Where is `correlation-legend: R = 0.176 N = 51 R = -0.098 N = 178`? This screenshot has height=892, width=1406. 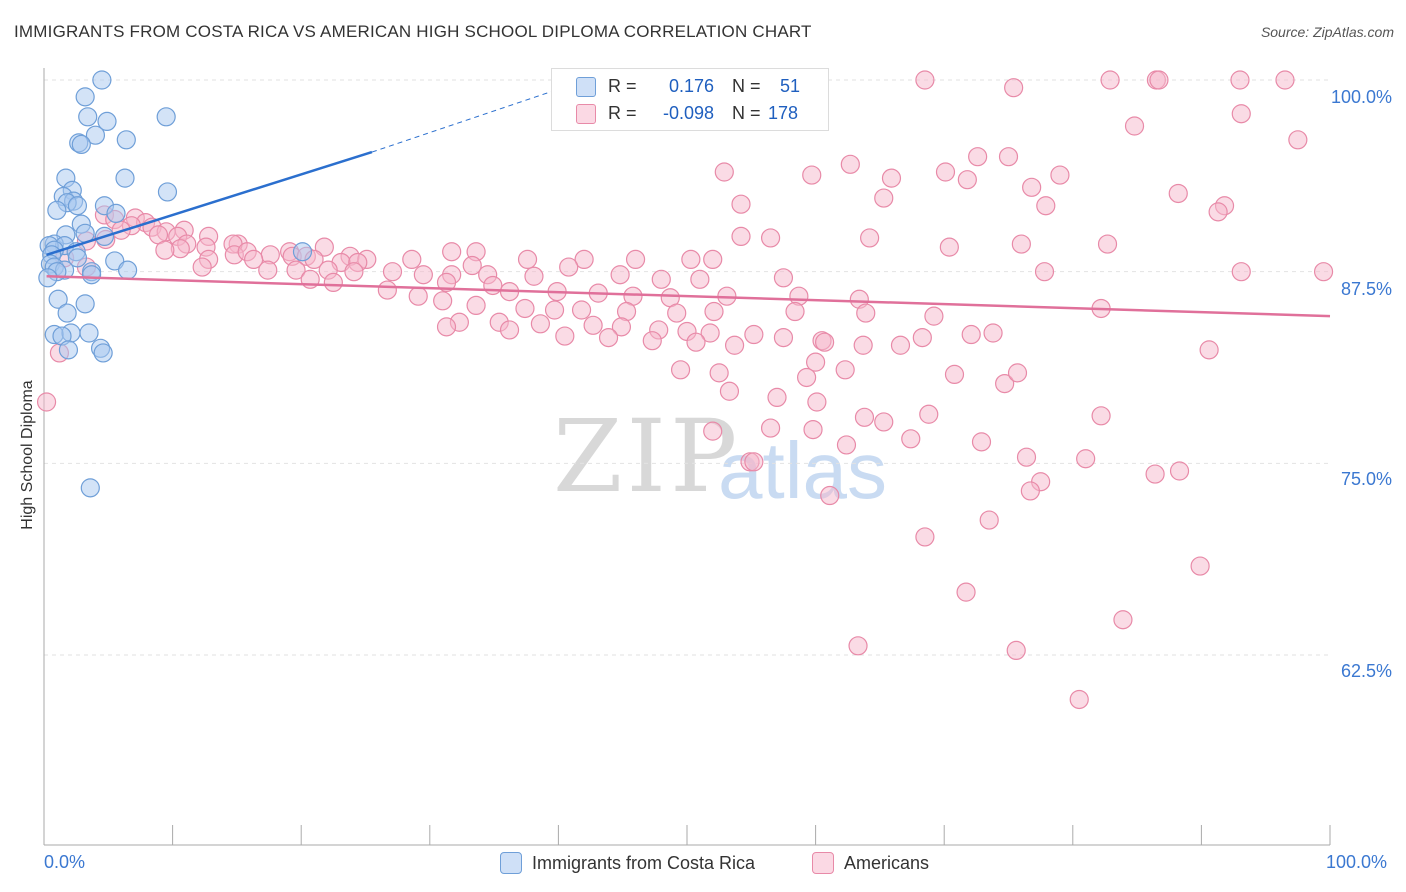
correlation-legend: R = 0.176 N = 51 R = -0.098 N = 178 is located at coordinates (690, 99).